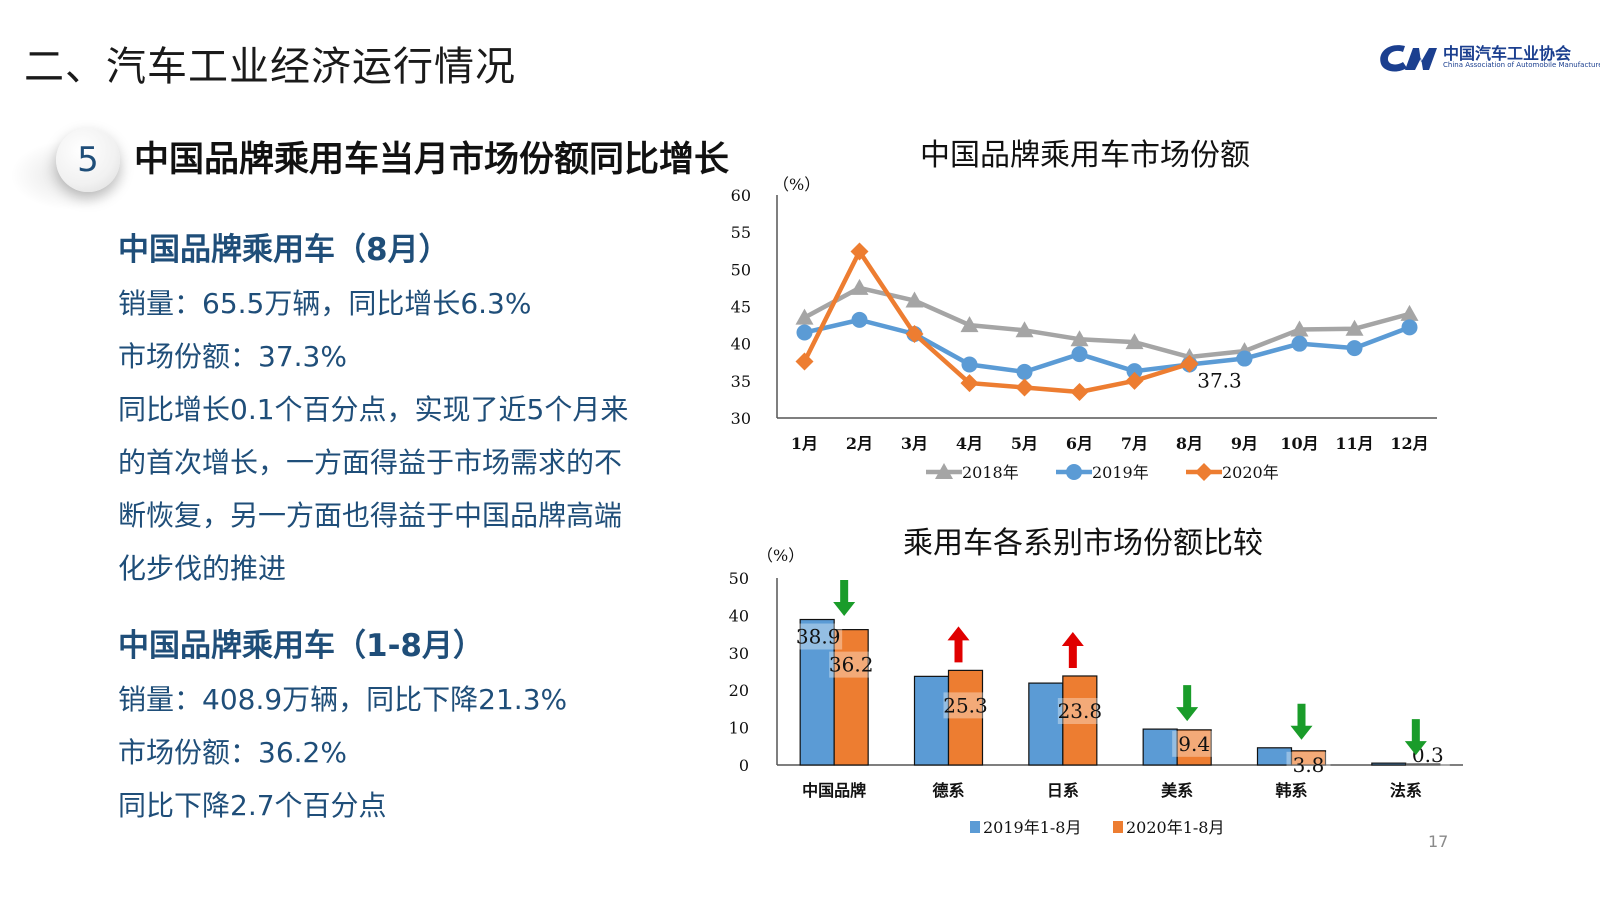 This screenshot has height=900, width=1600. I want to click on line-chart-title: 中国品牌乘用车市场份额, so click(1085, 155).